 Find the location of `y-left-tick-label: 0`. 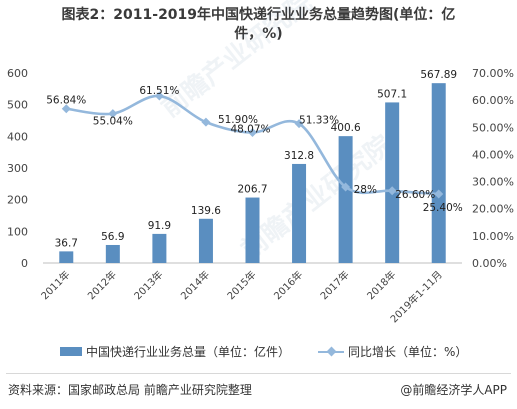

y-left-tick-label: 0 is located at coordinates (24, 263).